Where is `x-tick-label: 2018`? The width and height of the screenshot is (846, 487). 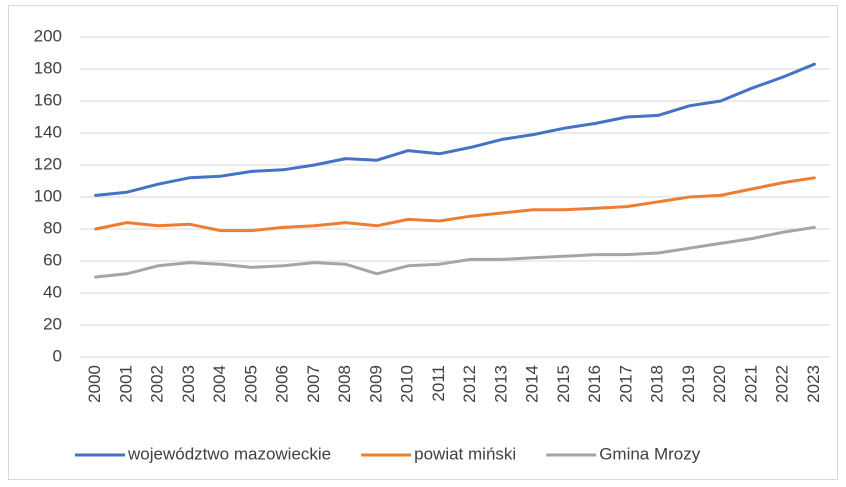
x-tick-label: 2018 is located at coordinates (657, 384).